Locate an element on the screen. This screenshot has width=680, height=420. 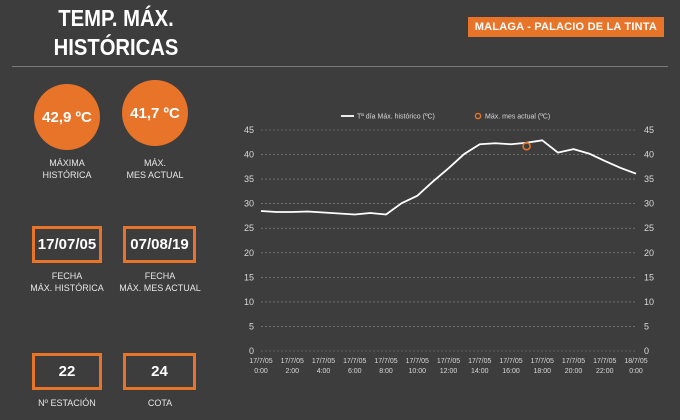
y-tick-label-left: 5 is located at coordinates (251, 326).